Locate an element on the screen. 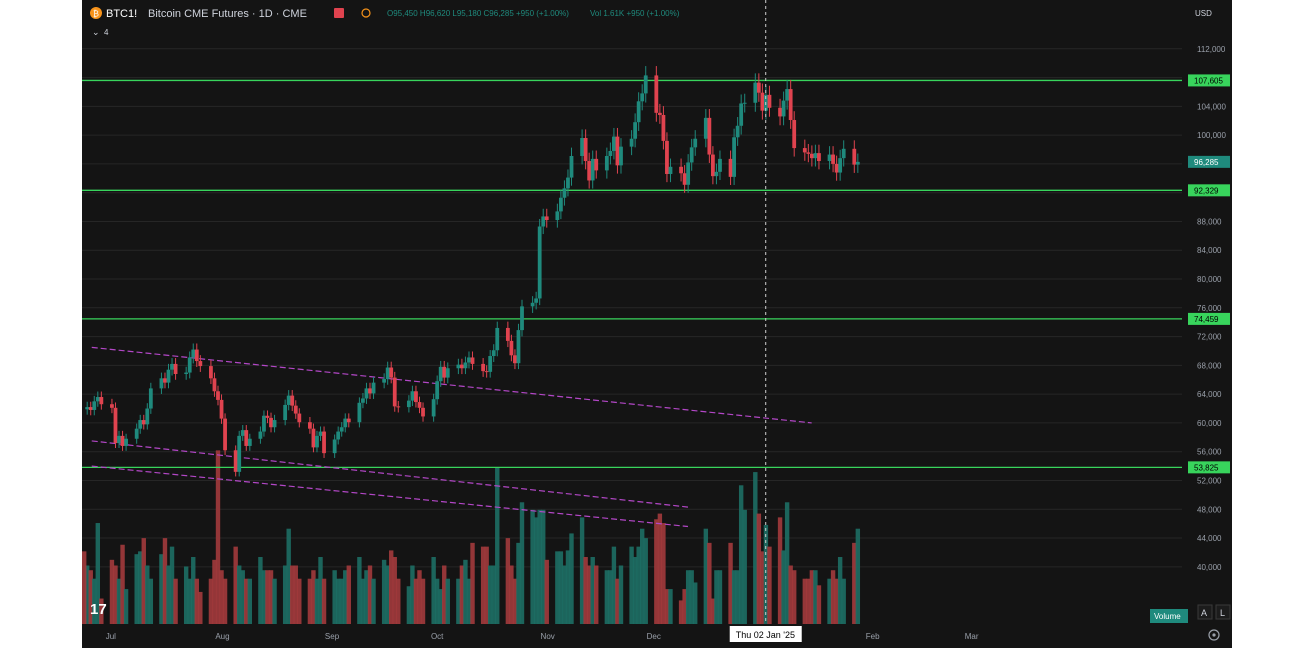 The width and height of the screenshot is (1312, 650). indicators-collapse-icon: ⌄ is located at coordinates (96, 32).